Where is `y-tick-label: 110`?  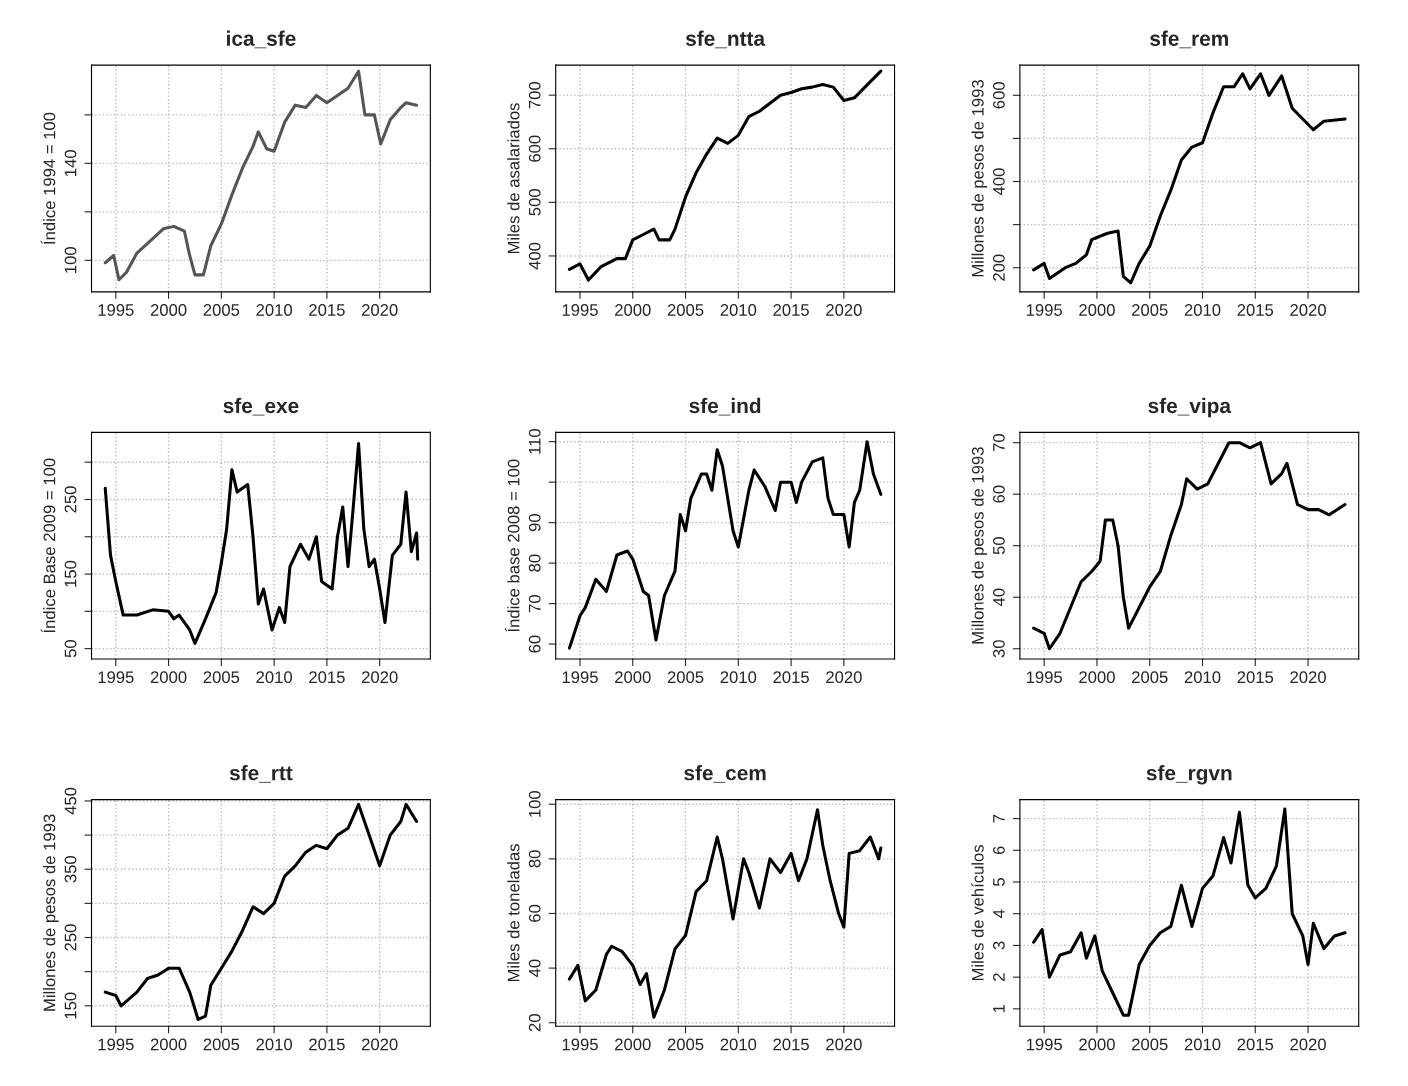
y-tick-label: 110 is located at coordinates (534, 441).